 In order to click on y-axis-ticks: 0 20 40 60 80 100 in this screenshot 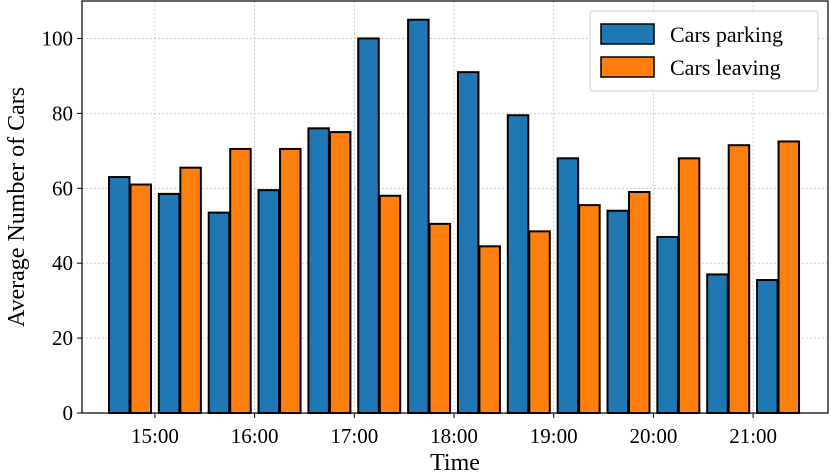, I will do `click(62, 225)`.